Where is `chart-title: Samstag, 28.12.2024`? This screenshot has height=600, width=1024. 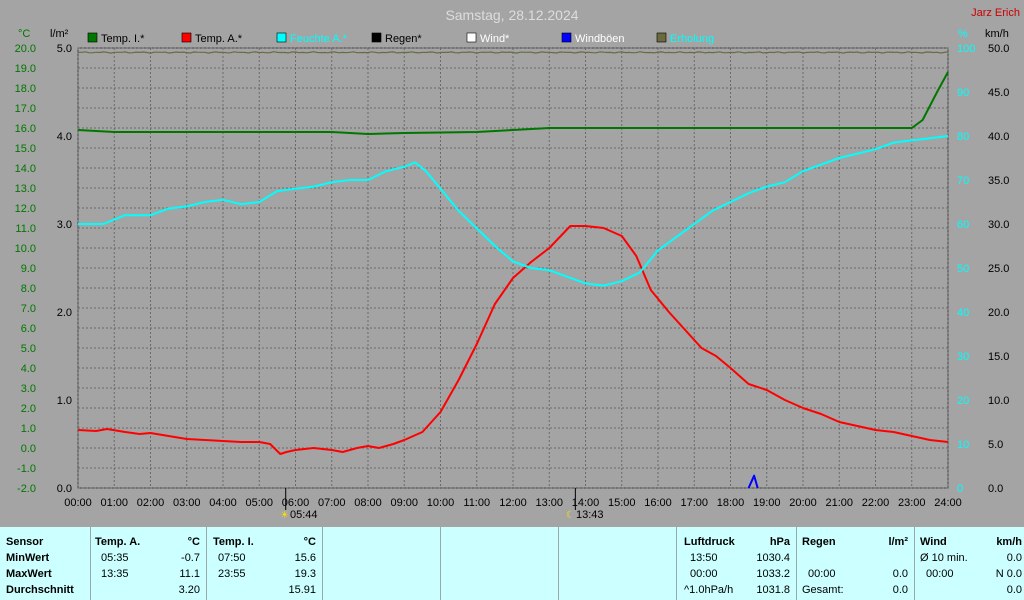 chart-title: Samstag, 28.12.2024 is located at coordinates (511, 15).